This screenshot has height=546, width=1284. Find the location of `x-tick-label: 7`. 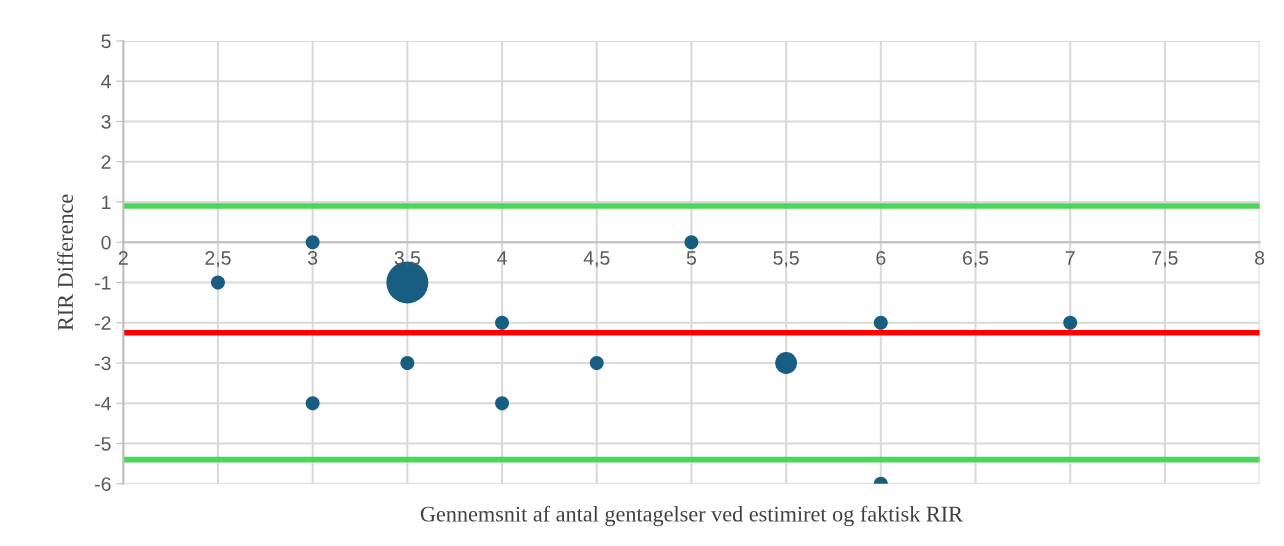

x-tick-label: 7 is located at coordinates (1070, 258).